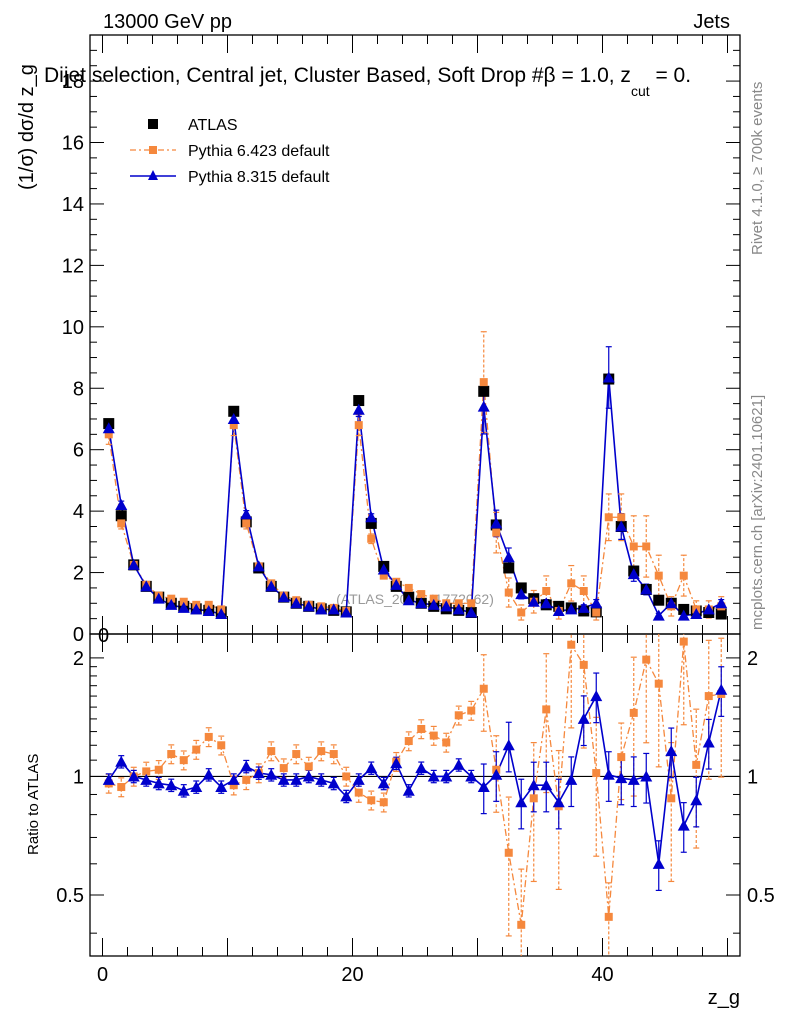 The height and width of the screenshot is (1024, 786). Describe the element at coordinates (670, 75) in the screenshot. I see `chart-title-end: = 0.` at that location.